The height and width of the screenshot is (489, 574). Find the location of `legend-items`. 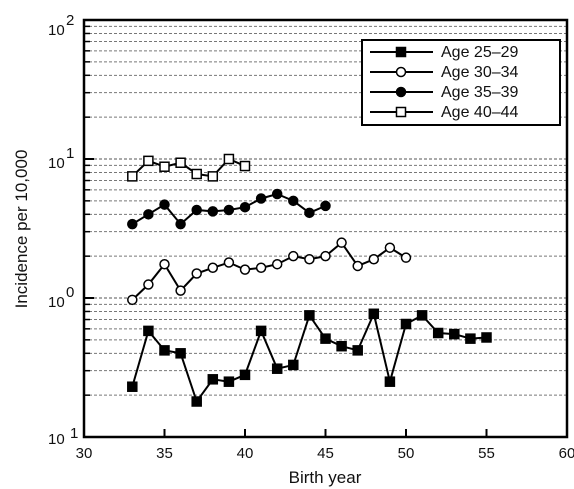

legend-items is located at coordinates (401, 82).